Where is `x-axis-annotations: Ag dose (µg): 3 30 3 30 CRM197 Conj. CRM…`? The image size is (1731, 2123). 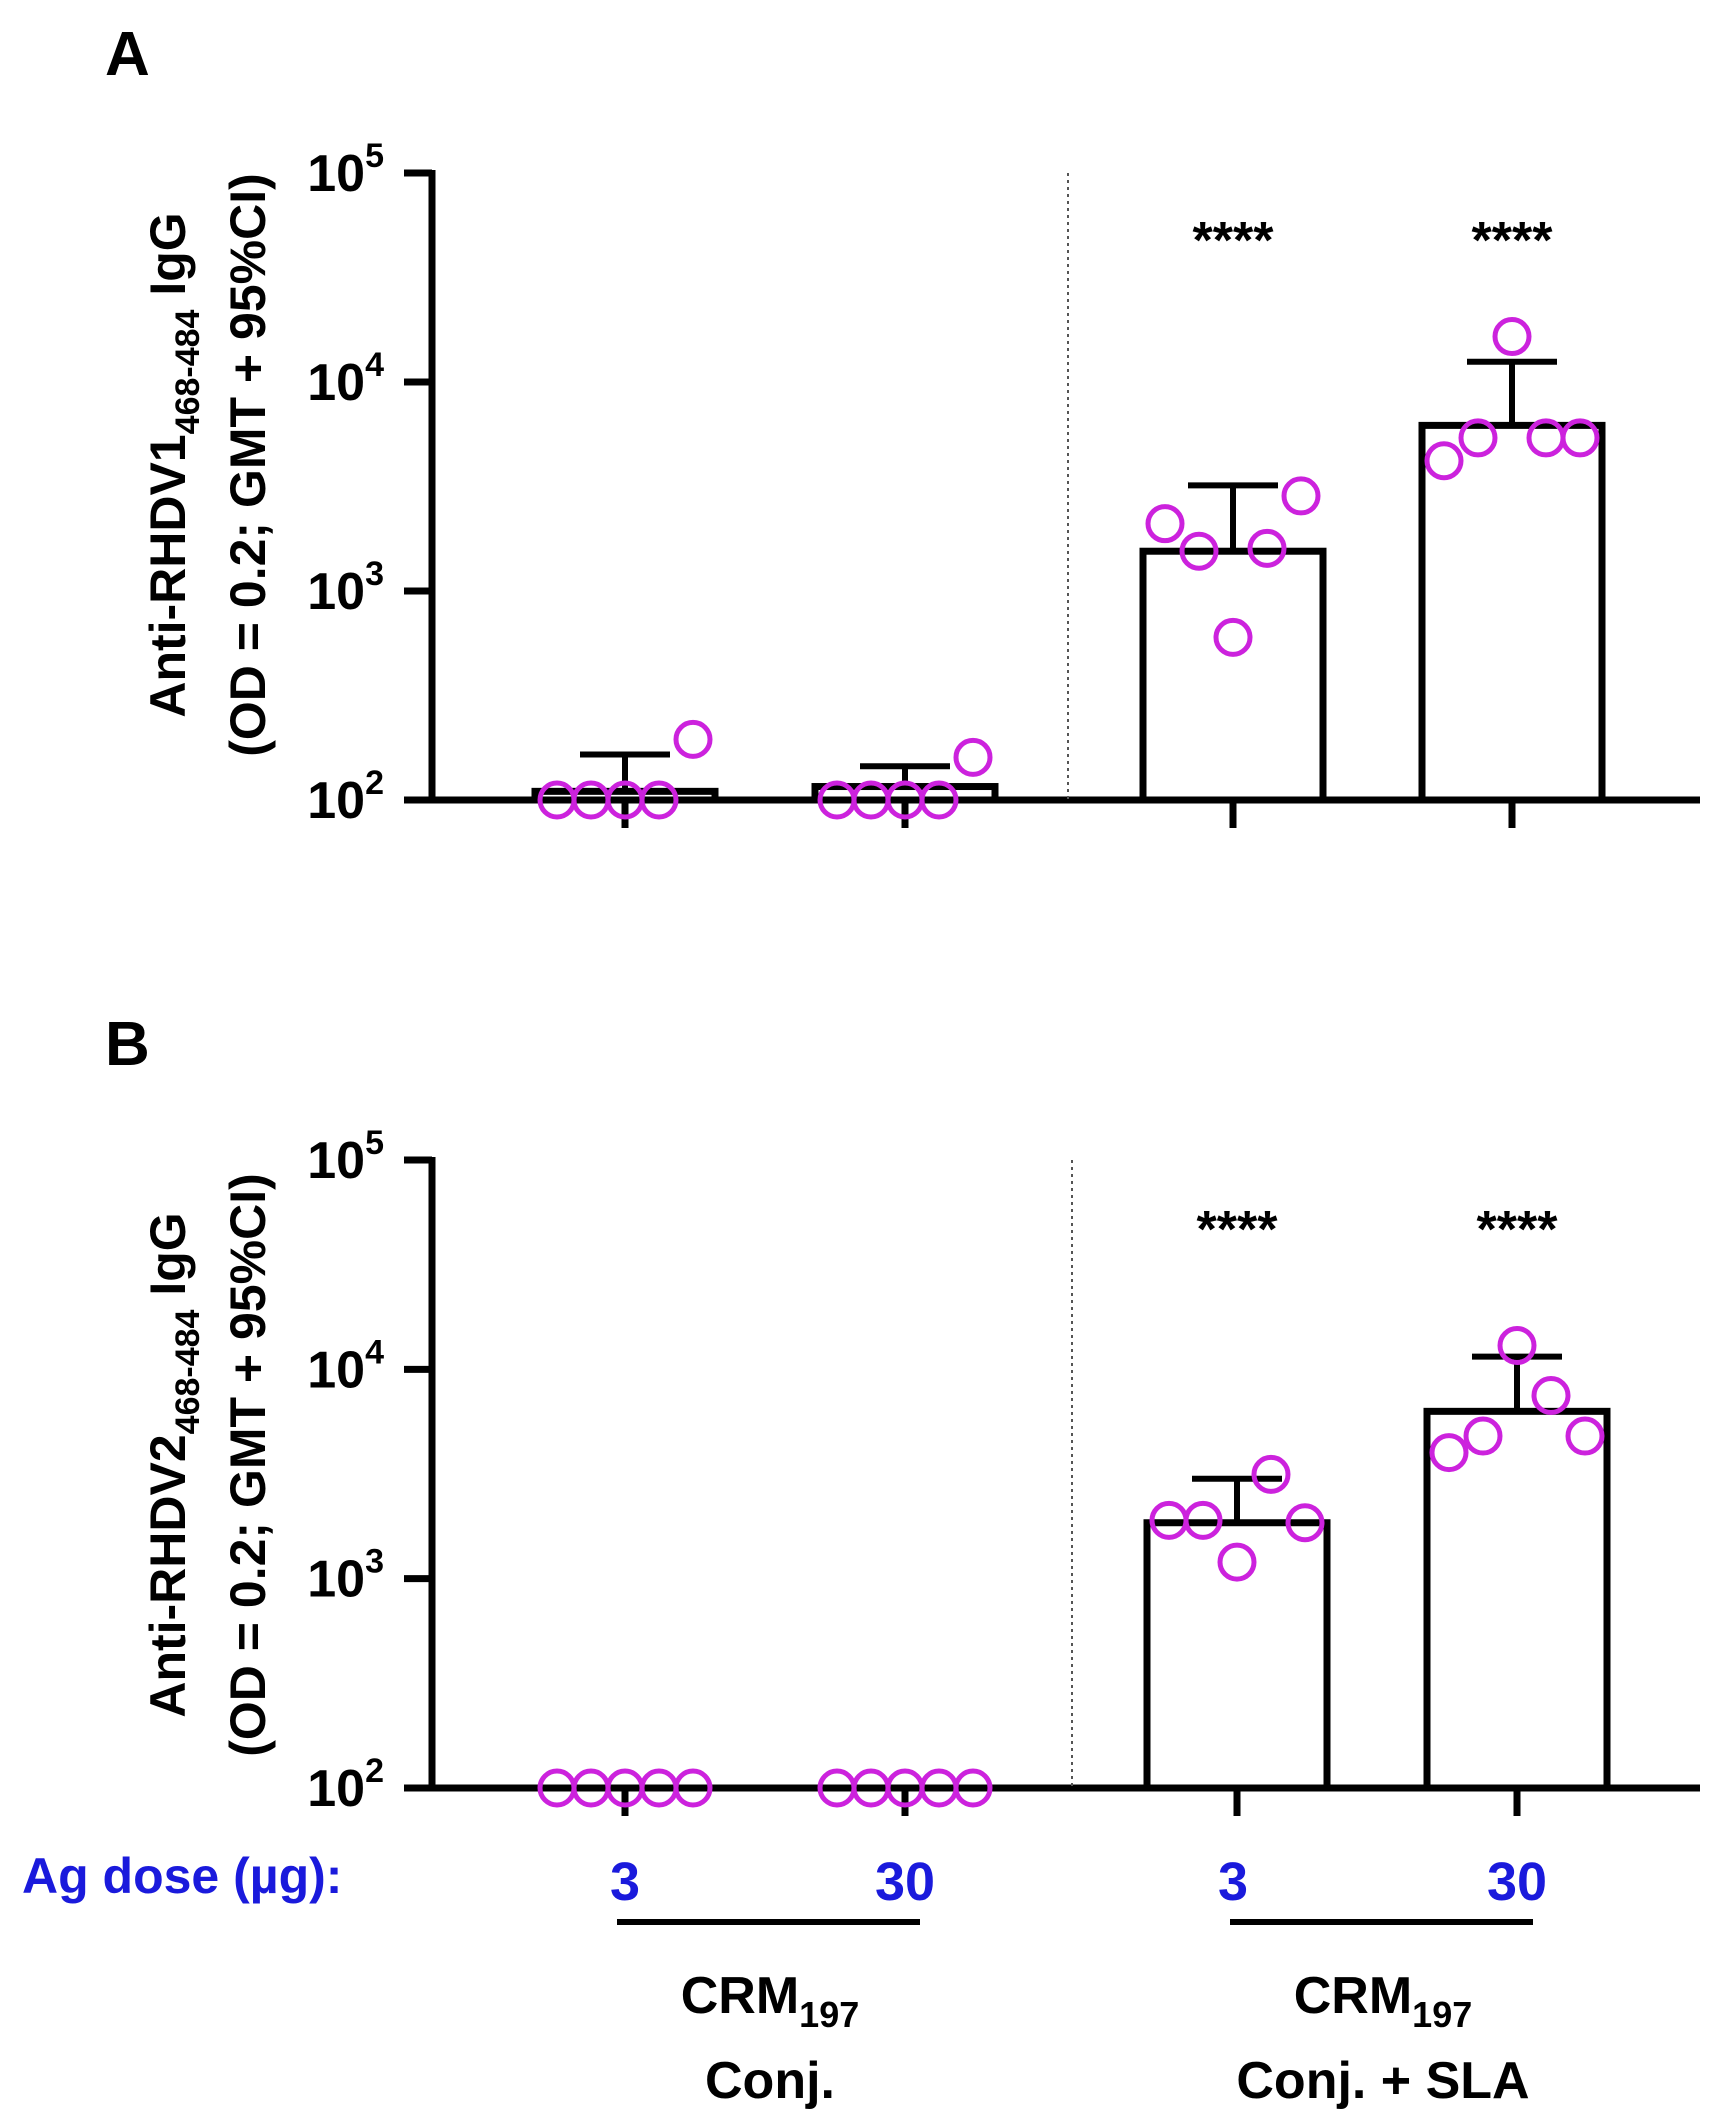 x-axis-annotations: Ag dose (µg): 3 30 3 30 CRM197 Conj. CRM… is located at coordinates (784, 1979).